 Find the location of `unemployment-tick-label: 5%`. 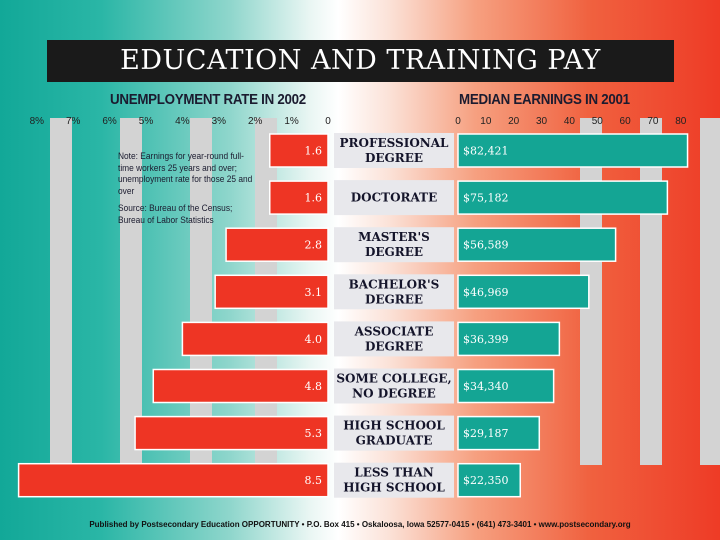

unemployment-tick-label: 5% is located at coordinates (146, 121).